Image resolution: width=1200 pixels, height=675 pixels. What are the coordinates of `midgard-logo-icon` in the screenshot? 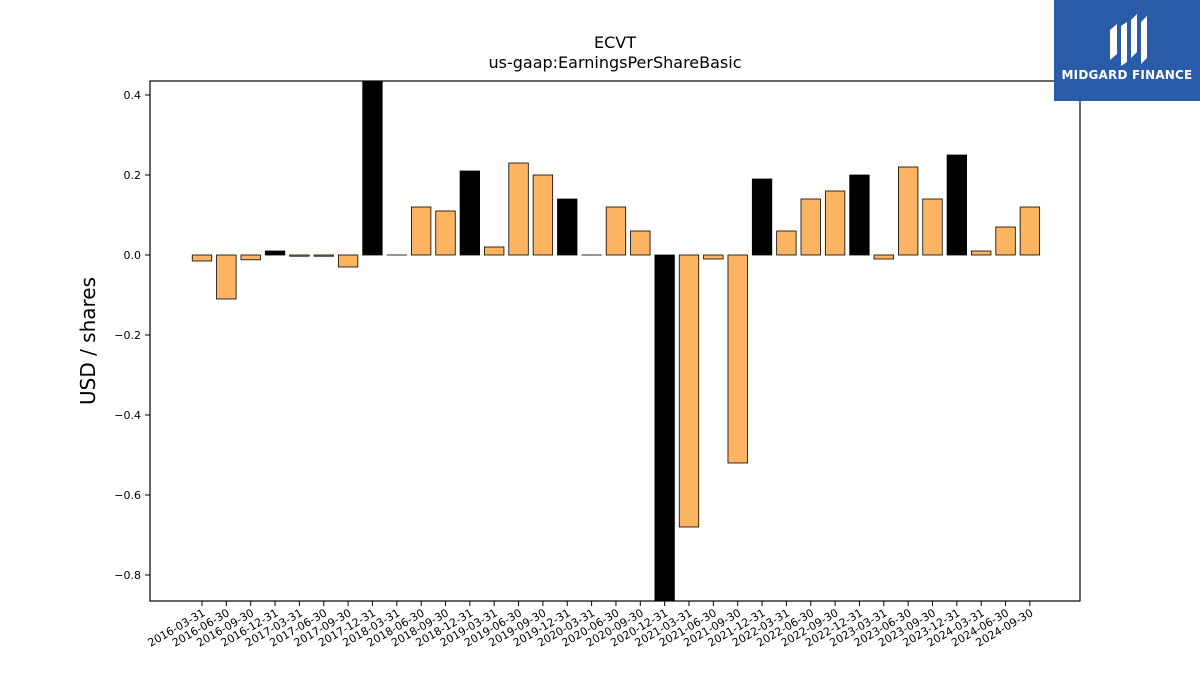 It's located at (1128, 40).